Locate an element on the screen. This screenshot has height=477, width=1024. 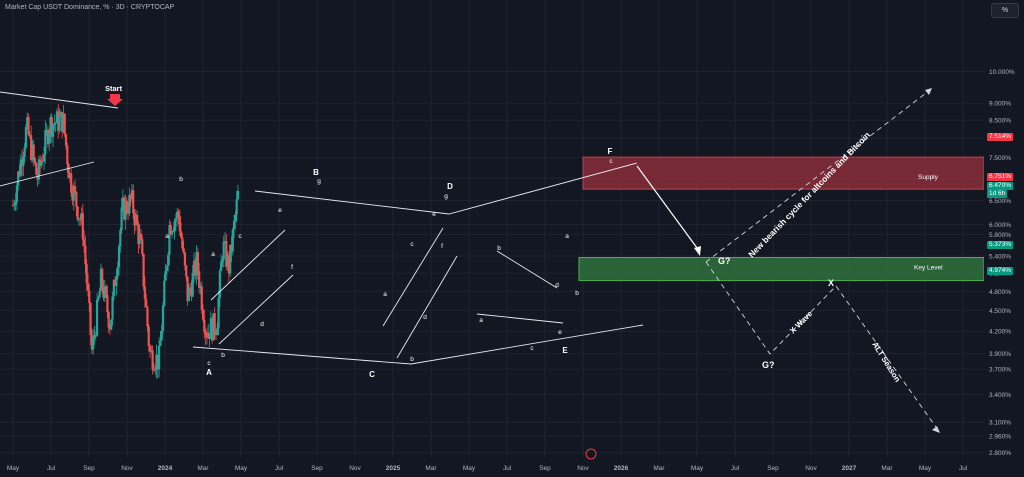
x-tick-label: Nov is located at coordinates (355, 468).